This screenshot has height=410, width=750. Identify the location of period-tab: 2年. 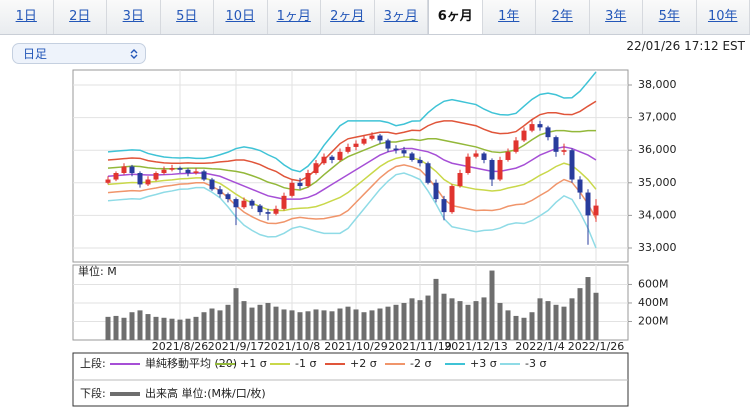
(563, 17).